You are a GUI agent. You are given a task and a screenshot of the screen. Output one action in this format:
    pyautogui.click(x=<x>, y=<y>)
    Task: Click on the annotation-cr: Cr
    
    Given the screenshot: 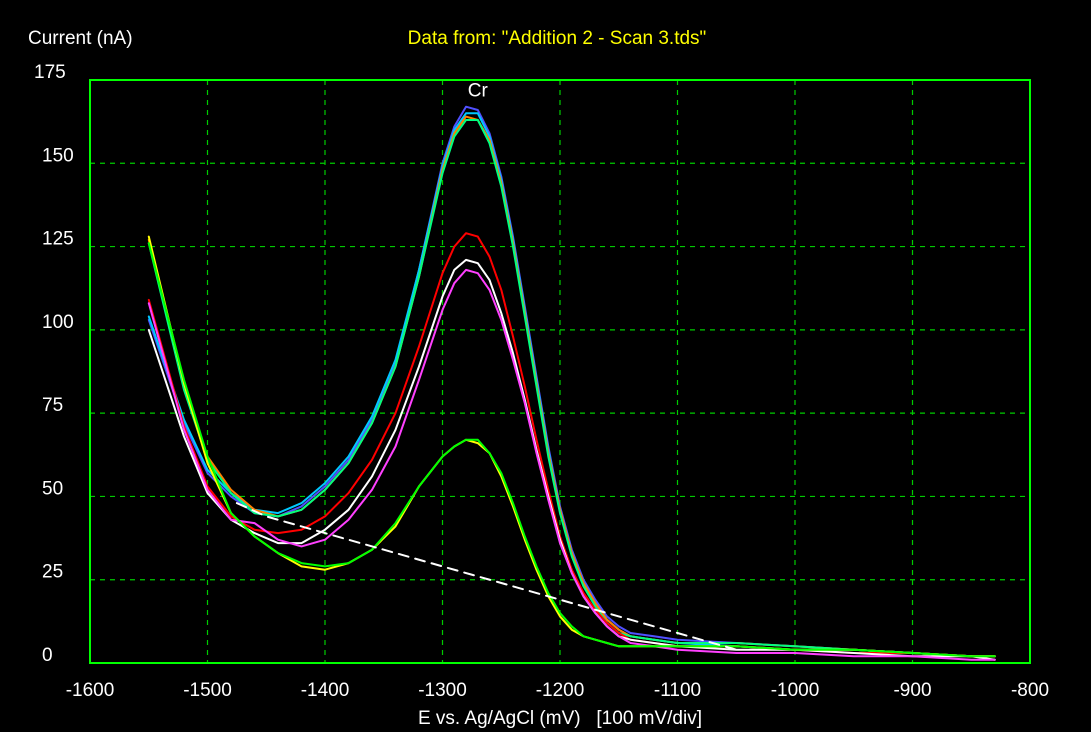 What is the action you would take?
    pyautogui.click(x=478, y=91)
    